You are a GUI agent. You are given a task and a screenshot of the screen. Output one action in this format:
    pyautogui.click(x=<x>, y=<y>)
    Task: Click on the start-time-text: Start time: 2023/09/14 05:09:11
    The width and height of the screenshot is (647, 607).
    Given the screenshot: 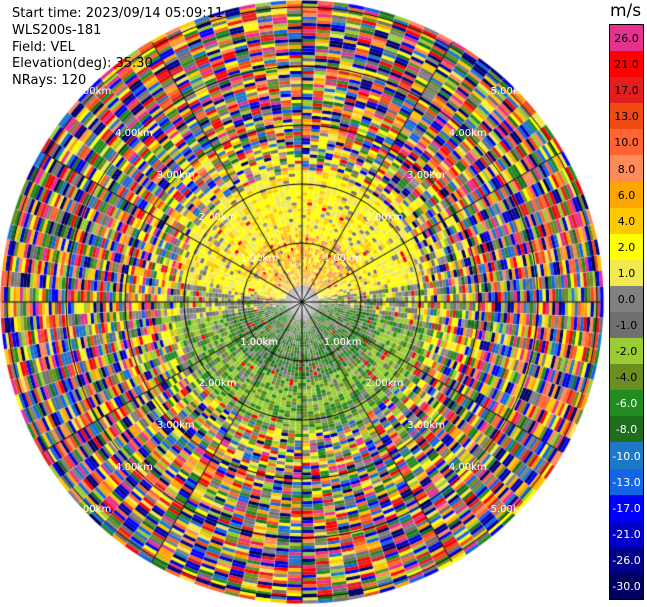 What is the action you would take?
    pyautogui.click(x=118, y=13)
    